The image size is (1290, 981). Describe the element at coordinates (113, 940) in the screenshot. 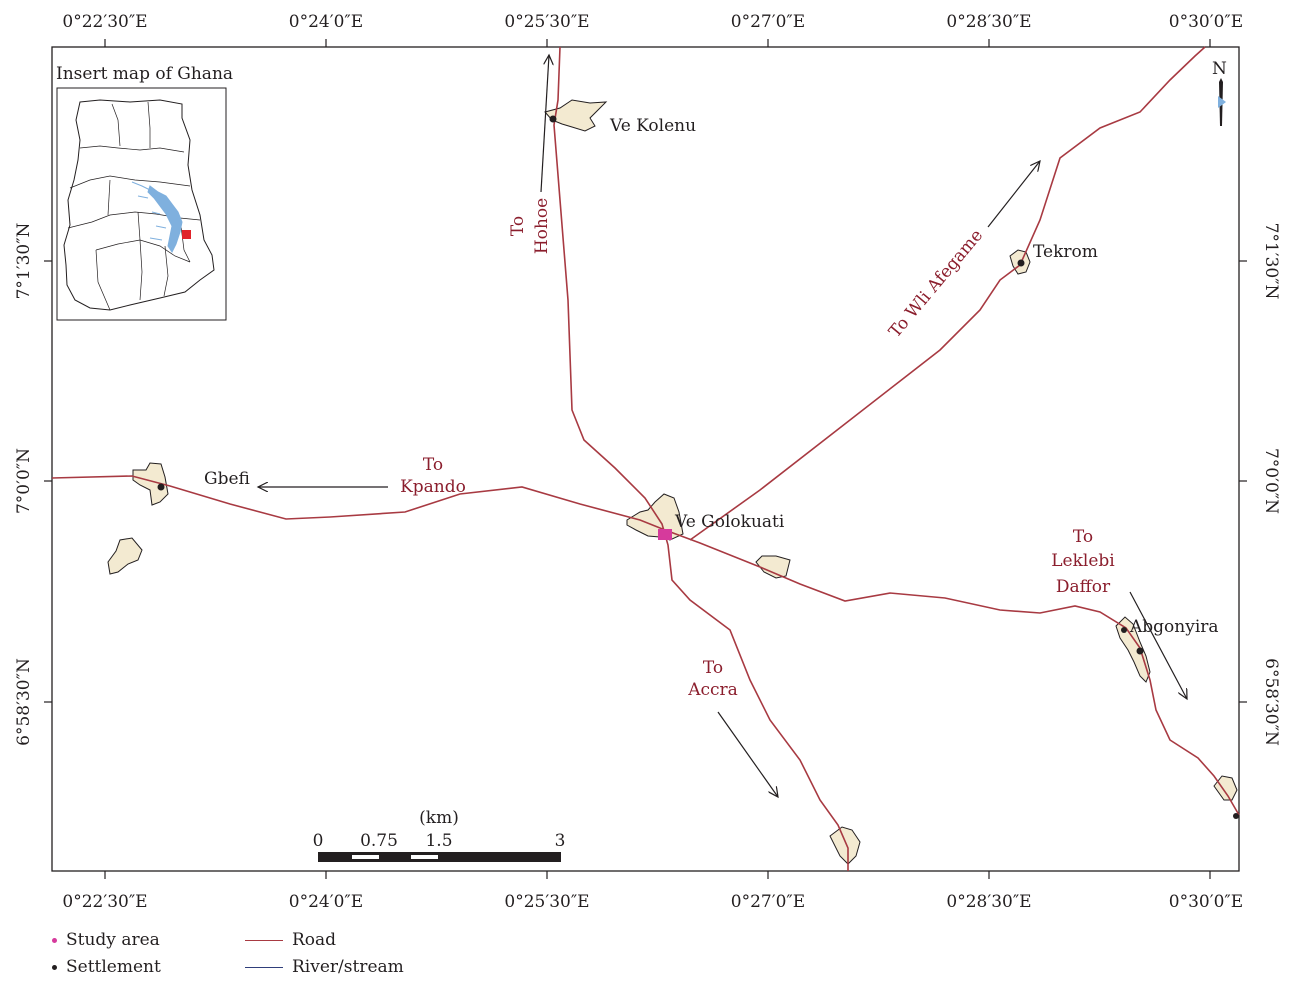

I see `legend-label: Study area` at that location.